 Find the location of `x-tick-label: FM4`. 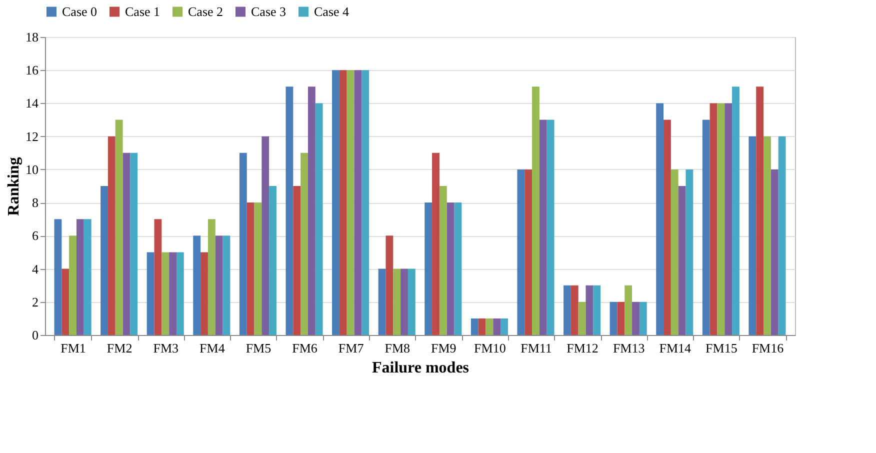

x-tick-label: FM4 is located at coordinates (213, 348).